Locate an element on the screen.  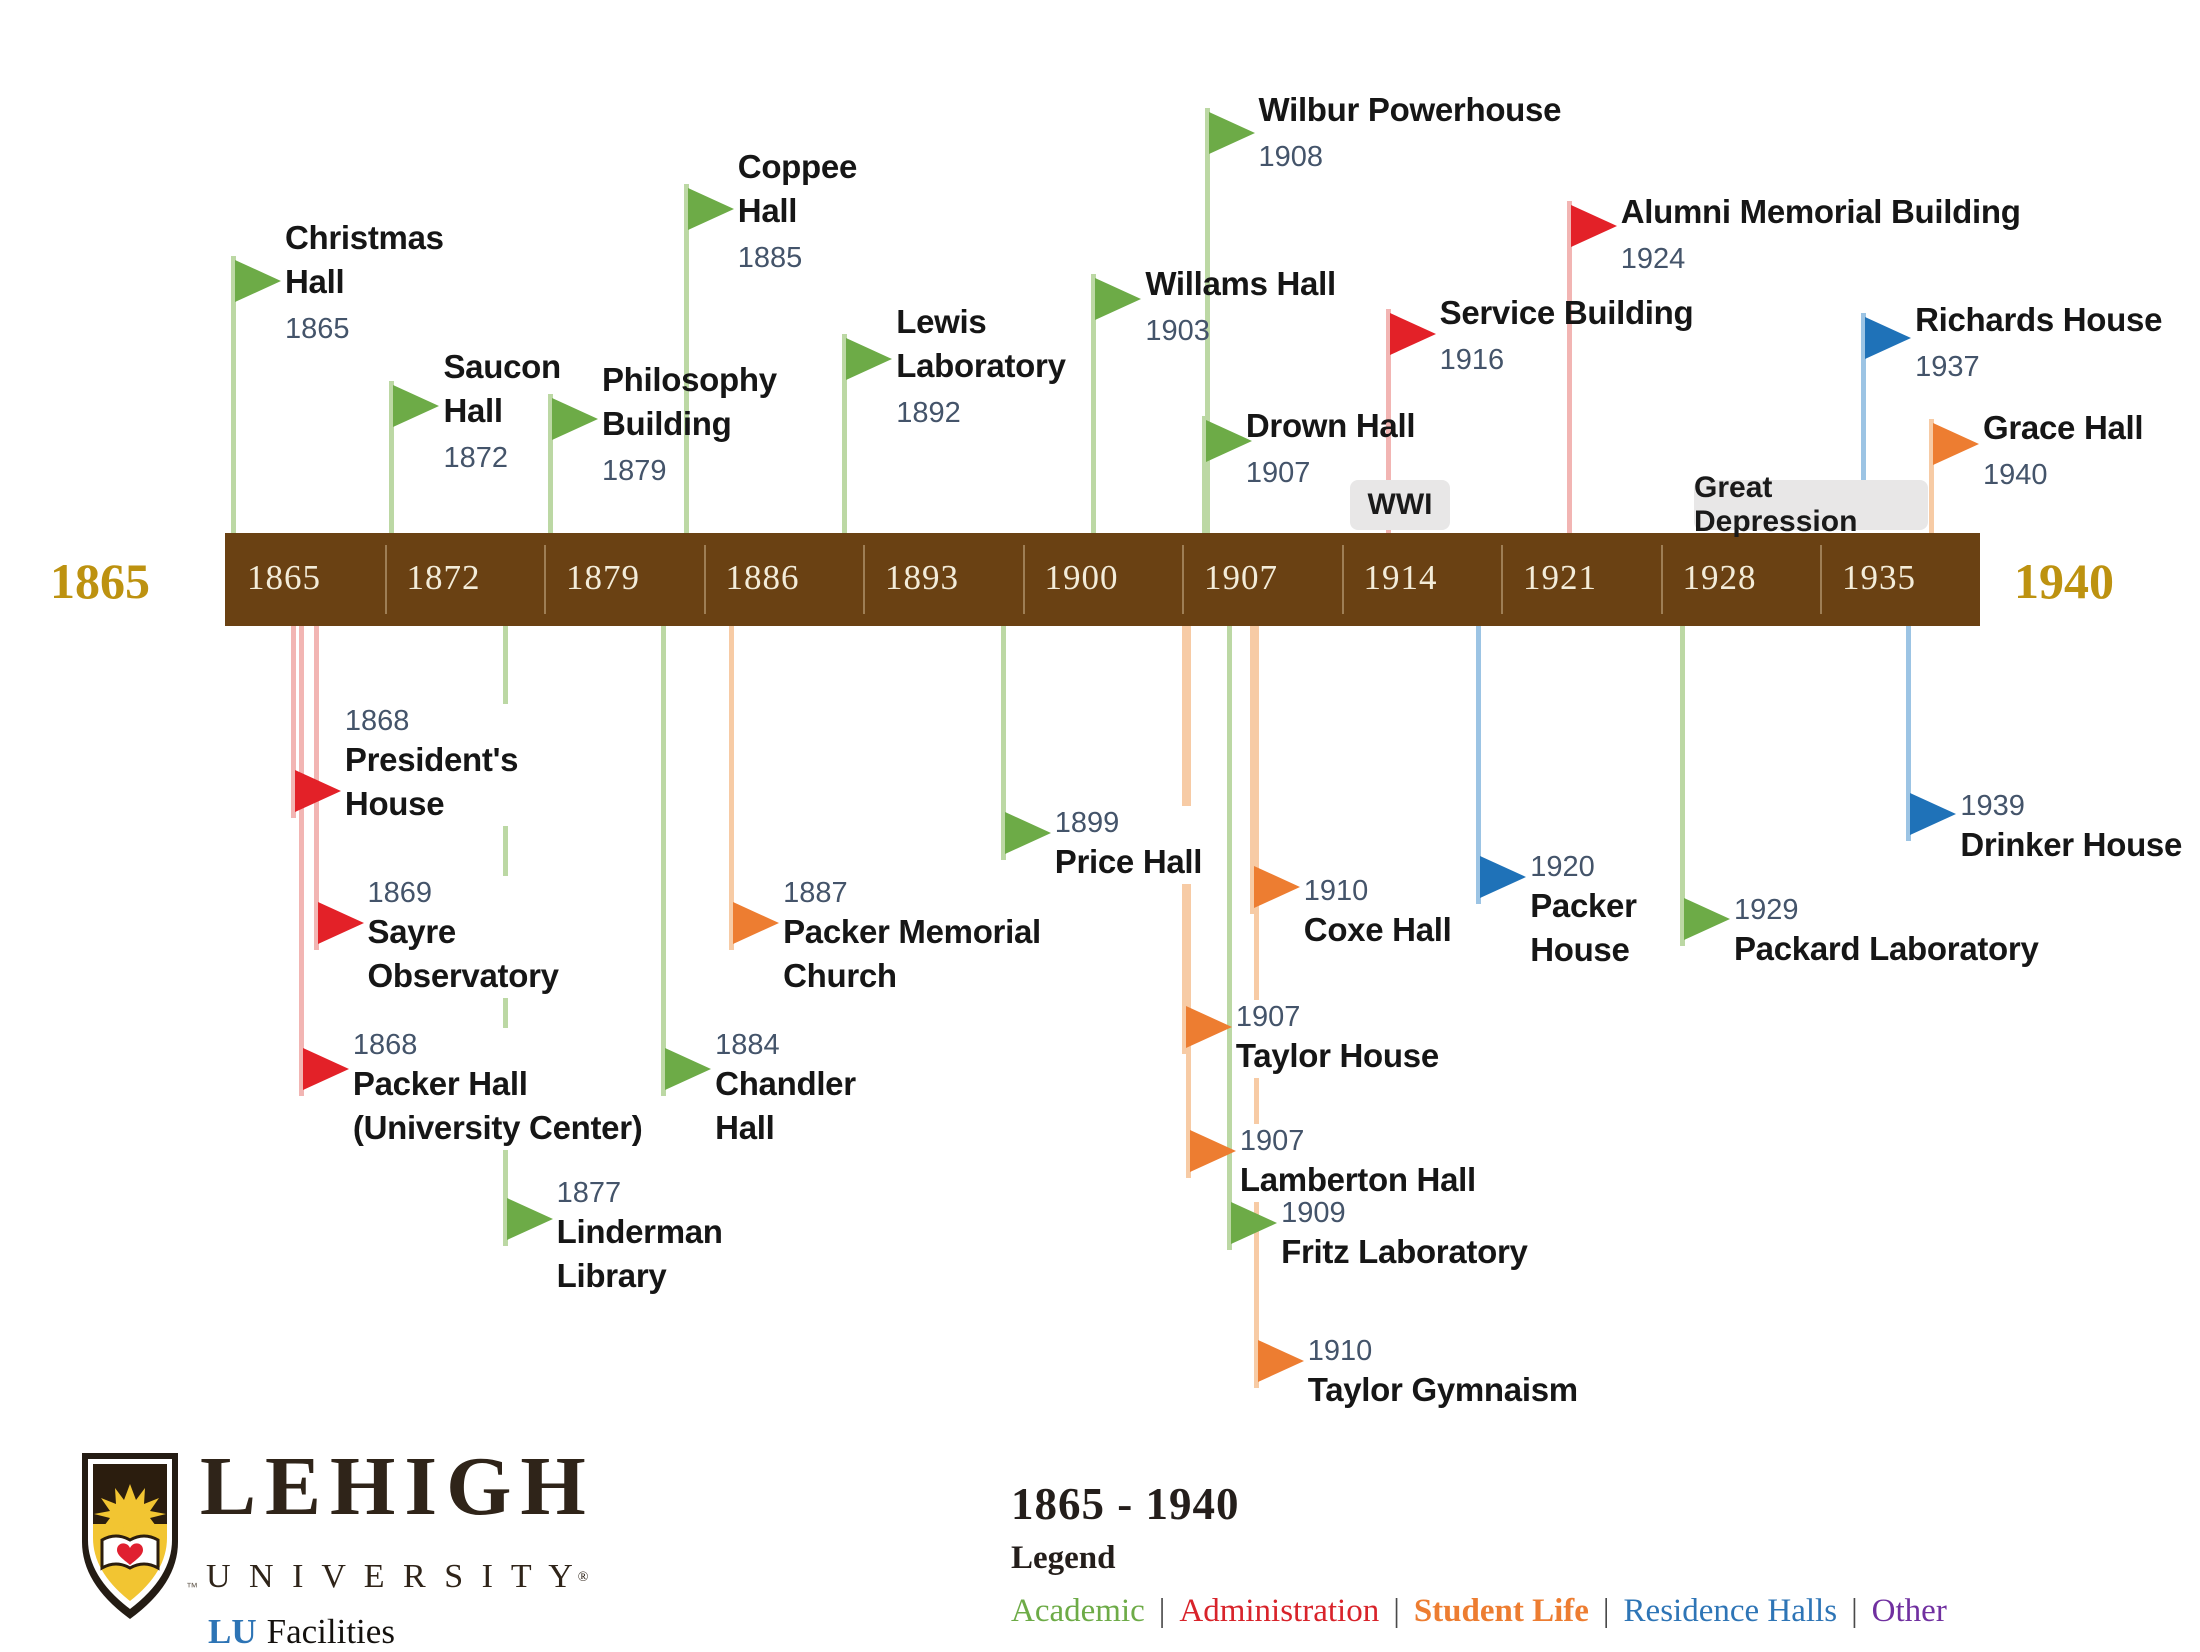
flag-richards-house-icon is located at coordinates (1888, 338).